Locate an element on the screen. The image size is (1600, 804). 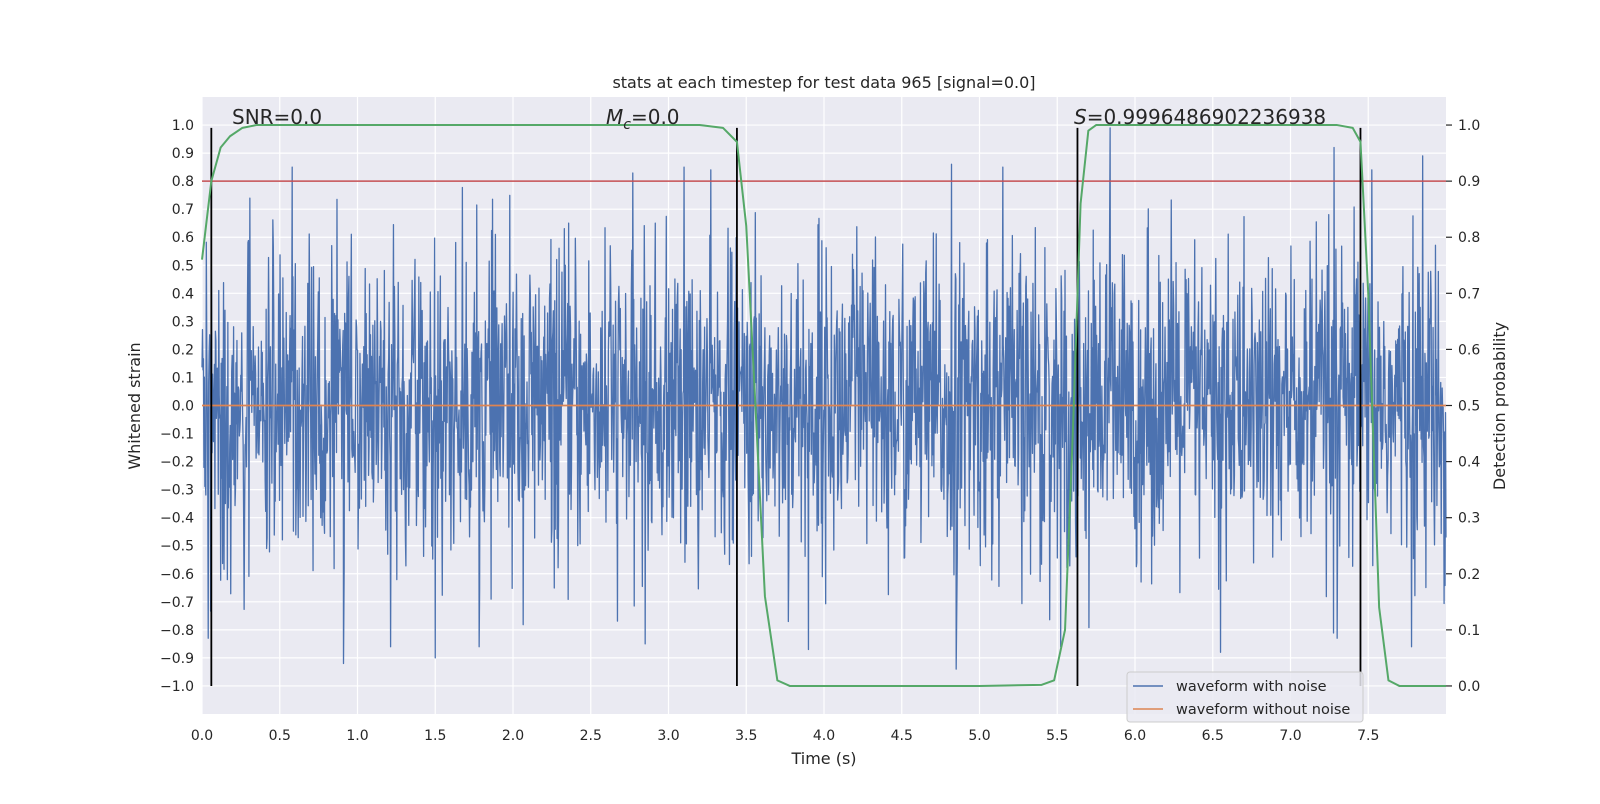
y2-tick-label: 0.3 is located at coordinates (1469, 519).